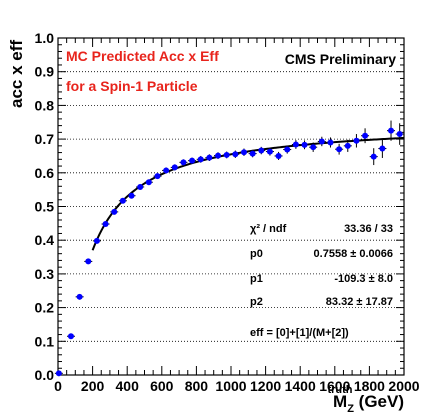 The height and width of the screenshot is (418, 436). What do you see at coordinates (256, 302) in the screenshot?
I see `stat-p2-label: p2` at bounding box center [256, 302].